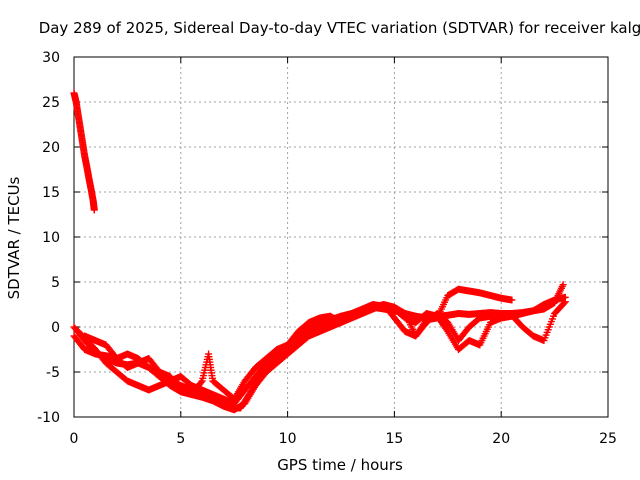  I want to click on x-tick-label: 5, so click(180, 439).